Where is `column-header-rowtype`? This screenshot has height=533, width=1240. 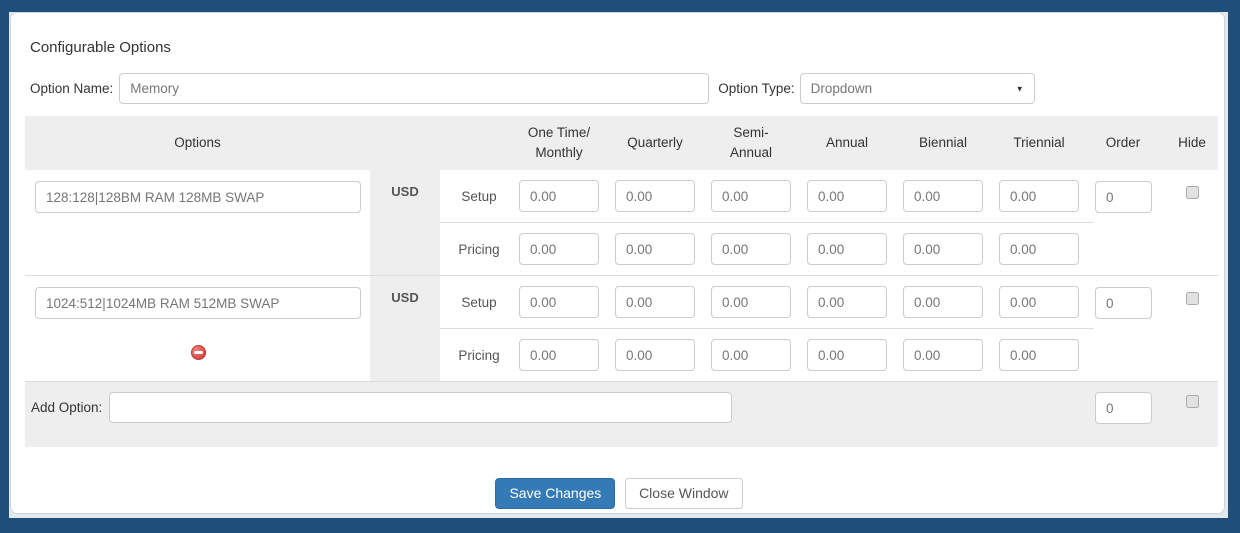 column-header-rowtype is located at coordinates (479, 143).